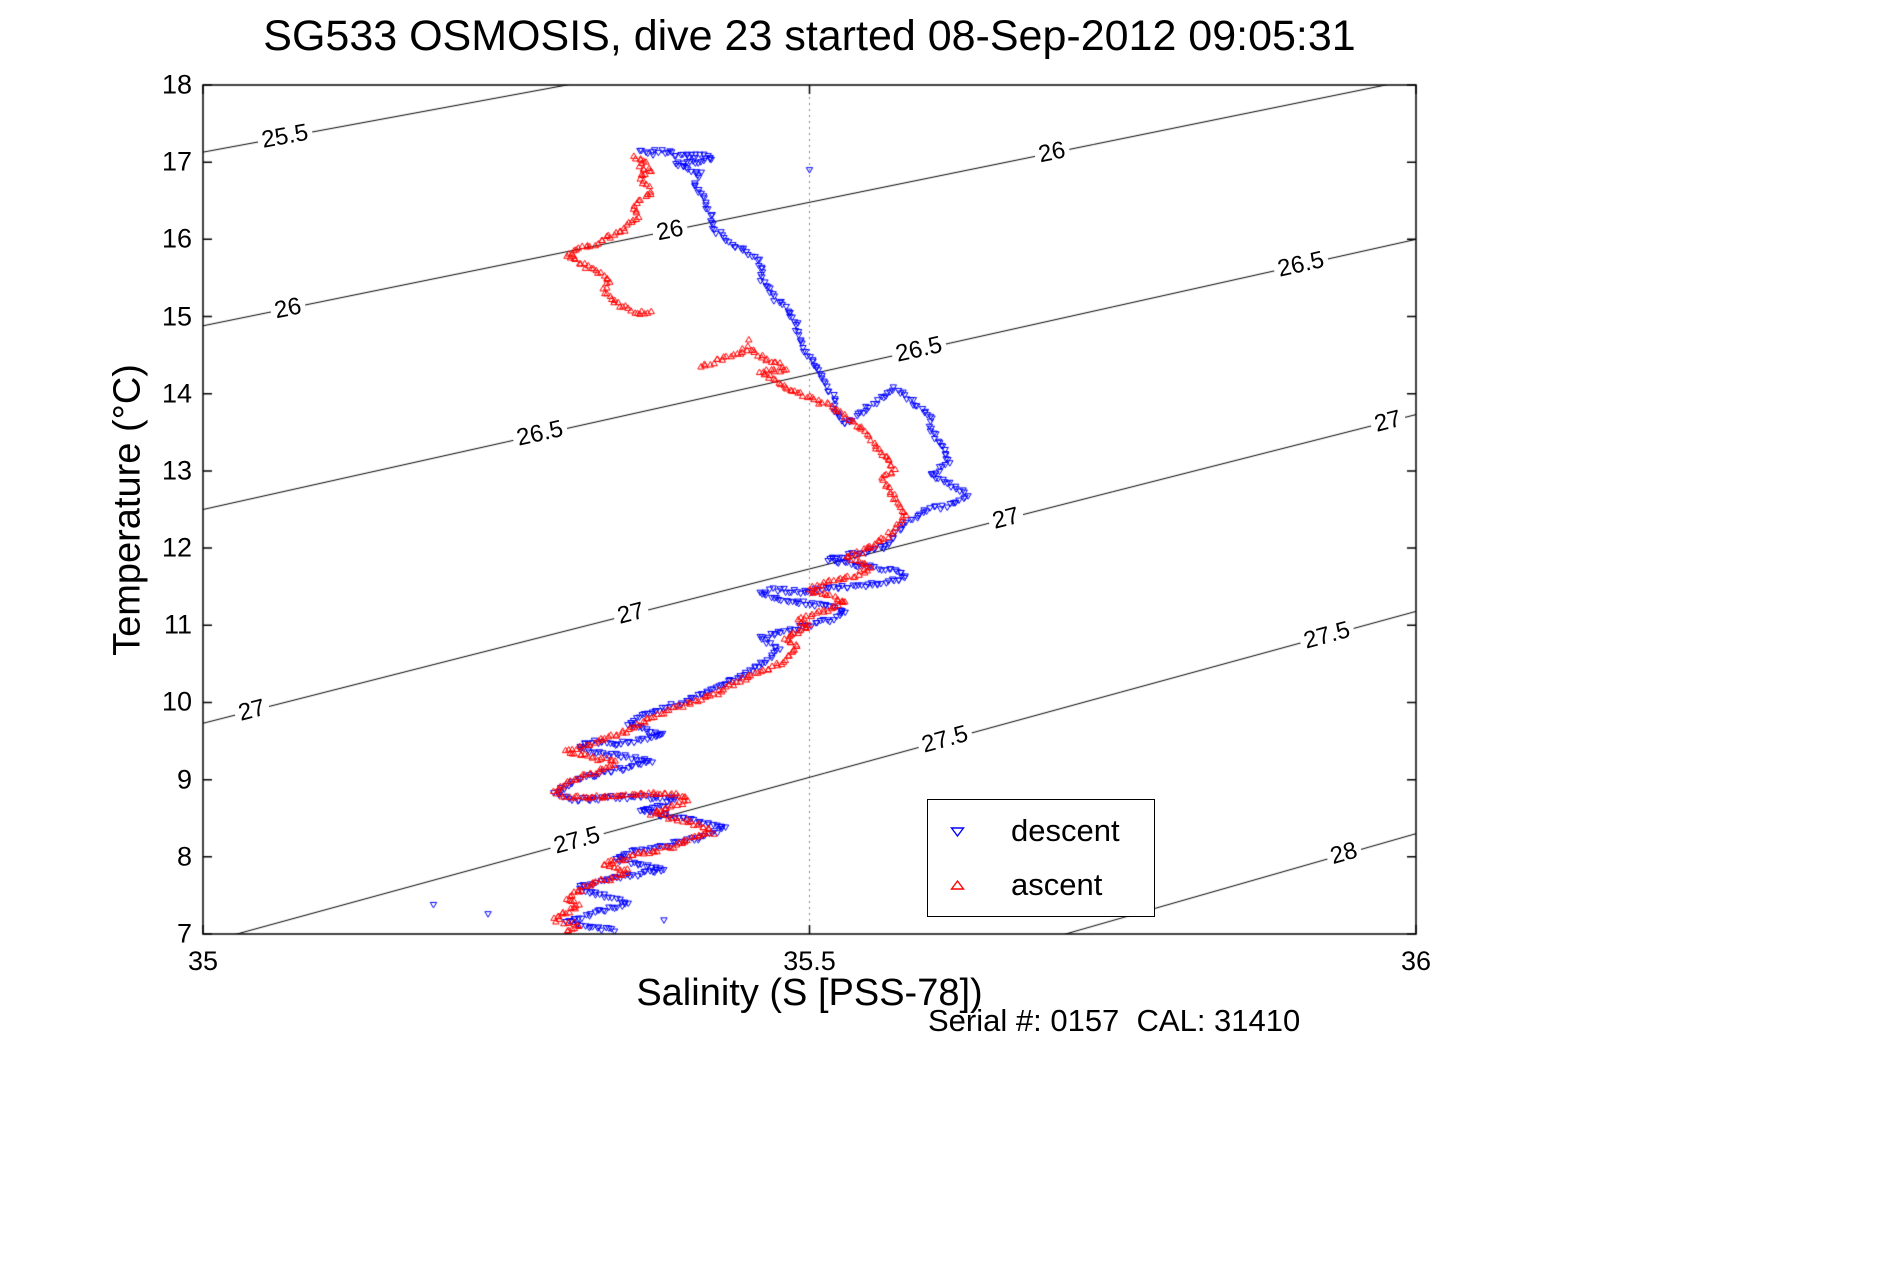 This screenshot has height=1262, width=1891. I want to click on legend-entry-ascent: ascent, so click(1041, 885).